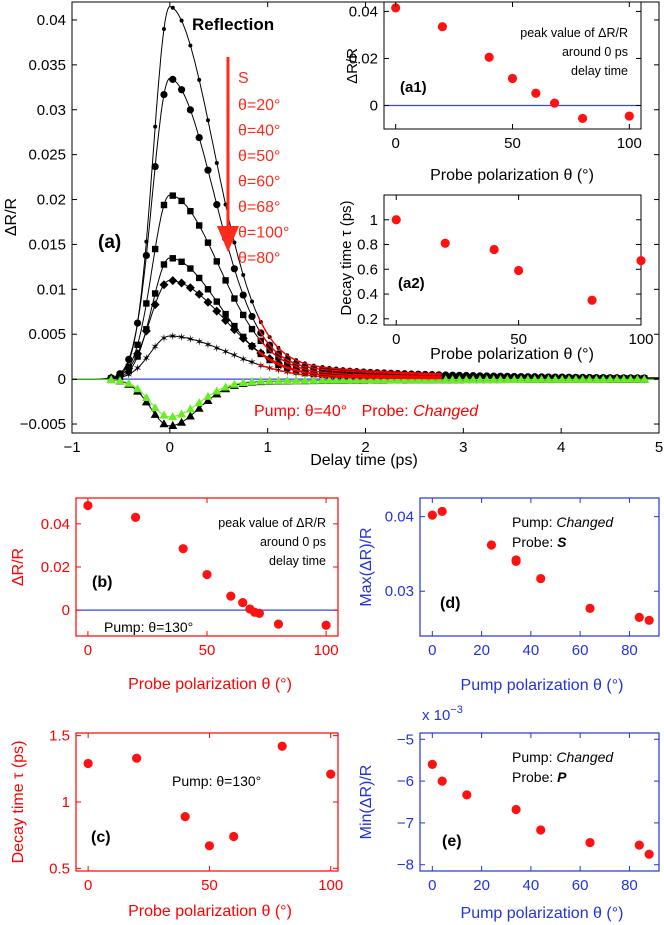 Image resolution: width=664 pixels, height=925 pixels. What do you see at coordinates (233, 24) in the screenshot?
I see `panel-a-title: Reflection` at bounding box center [233, 24].